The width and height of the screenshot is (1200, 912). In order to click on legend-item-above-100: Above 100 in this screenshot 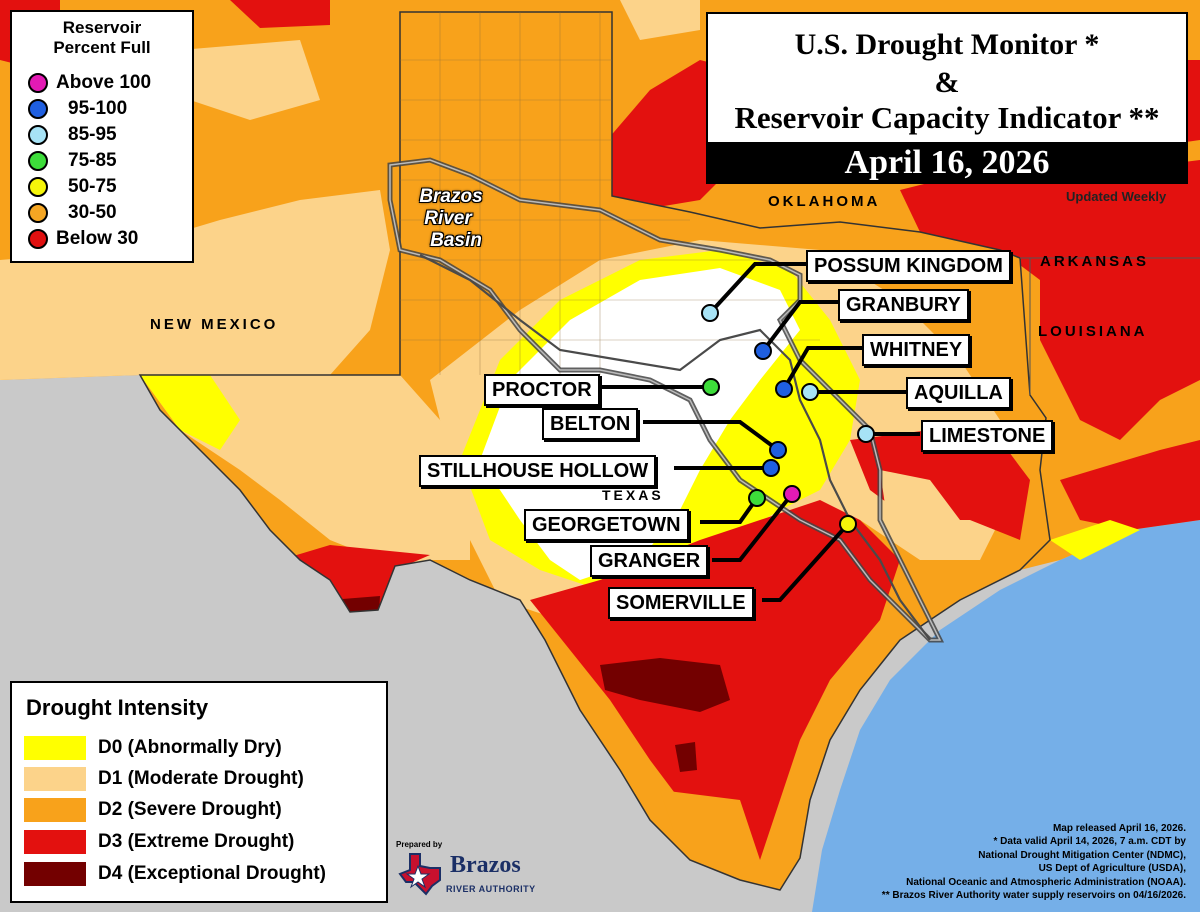, I will do `click(89, 83)`.